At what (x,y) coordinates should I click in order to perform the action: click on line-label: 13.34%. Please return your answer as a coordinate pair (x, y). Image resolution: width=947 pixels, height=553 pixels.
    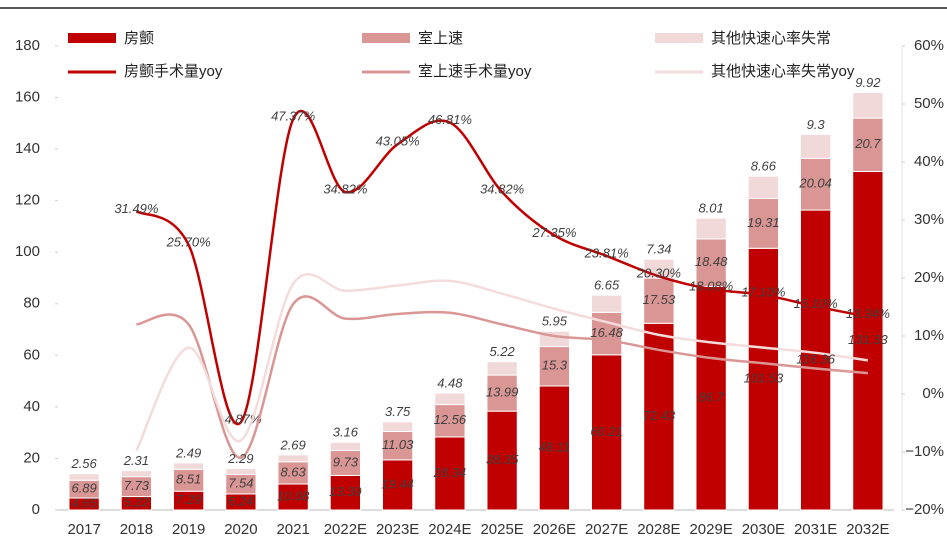
    Looking at the image, I should click on (868, 313).